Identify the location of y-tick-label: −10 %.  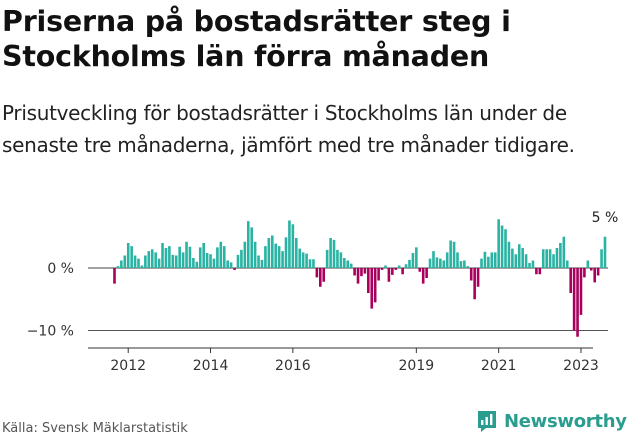
(50, 332).